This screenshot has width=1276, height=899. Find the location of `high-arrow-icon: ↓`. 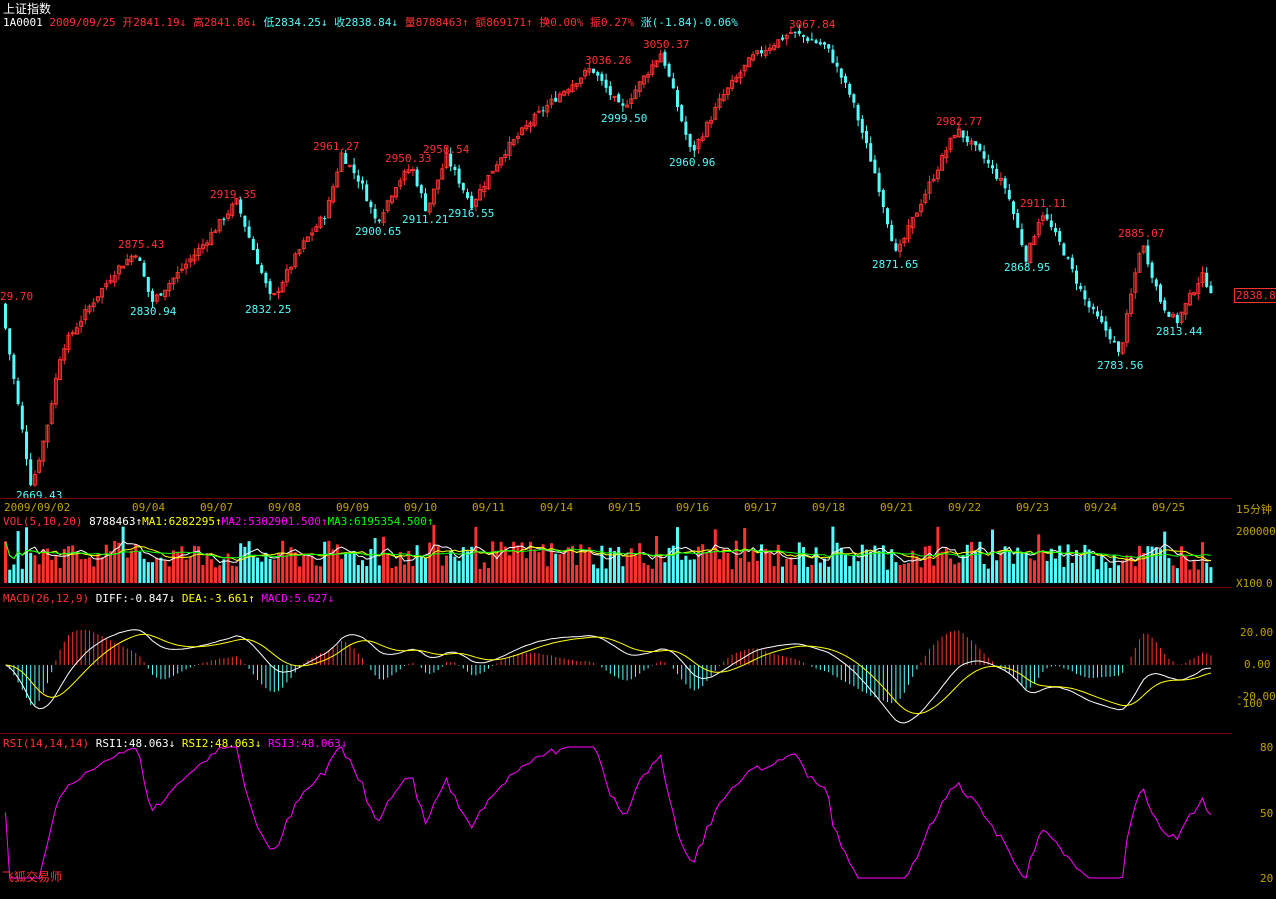

high-arrow-icon: ↓ is located at coordinates (253, 22).